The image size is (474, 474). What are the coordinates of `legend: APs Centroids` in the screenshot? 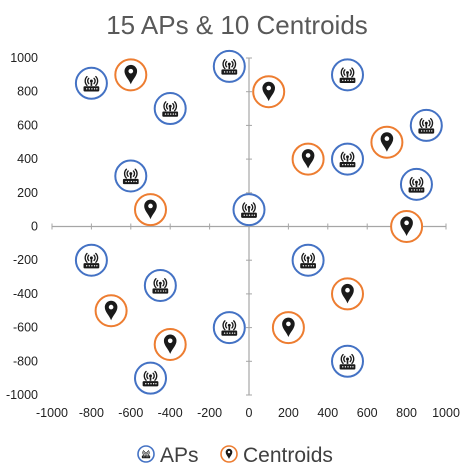 It's located at (235, 455).